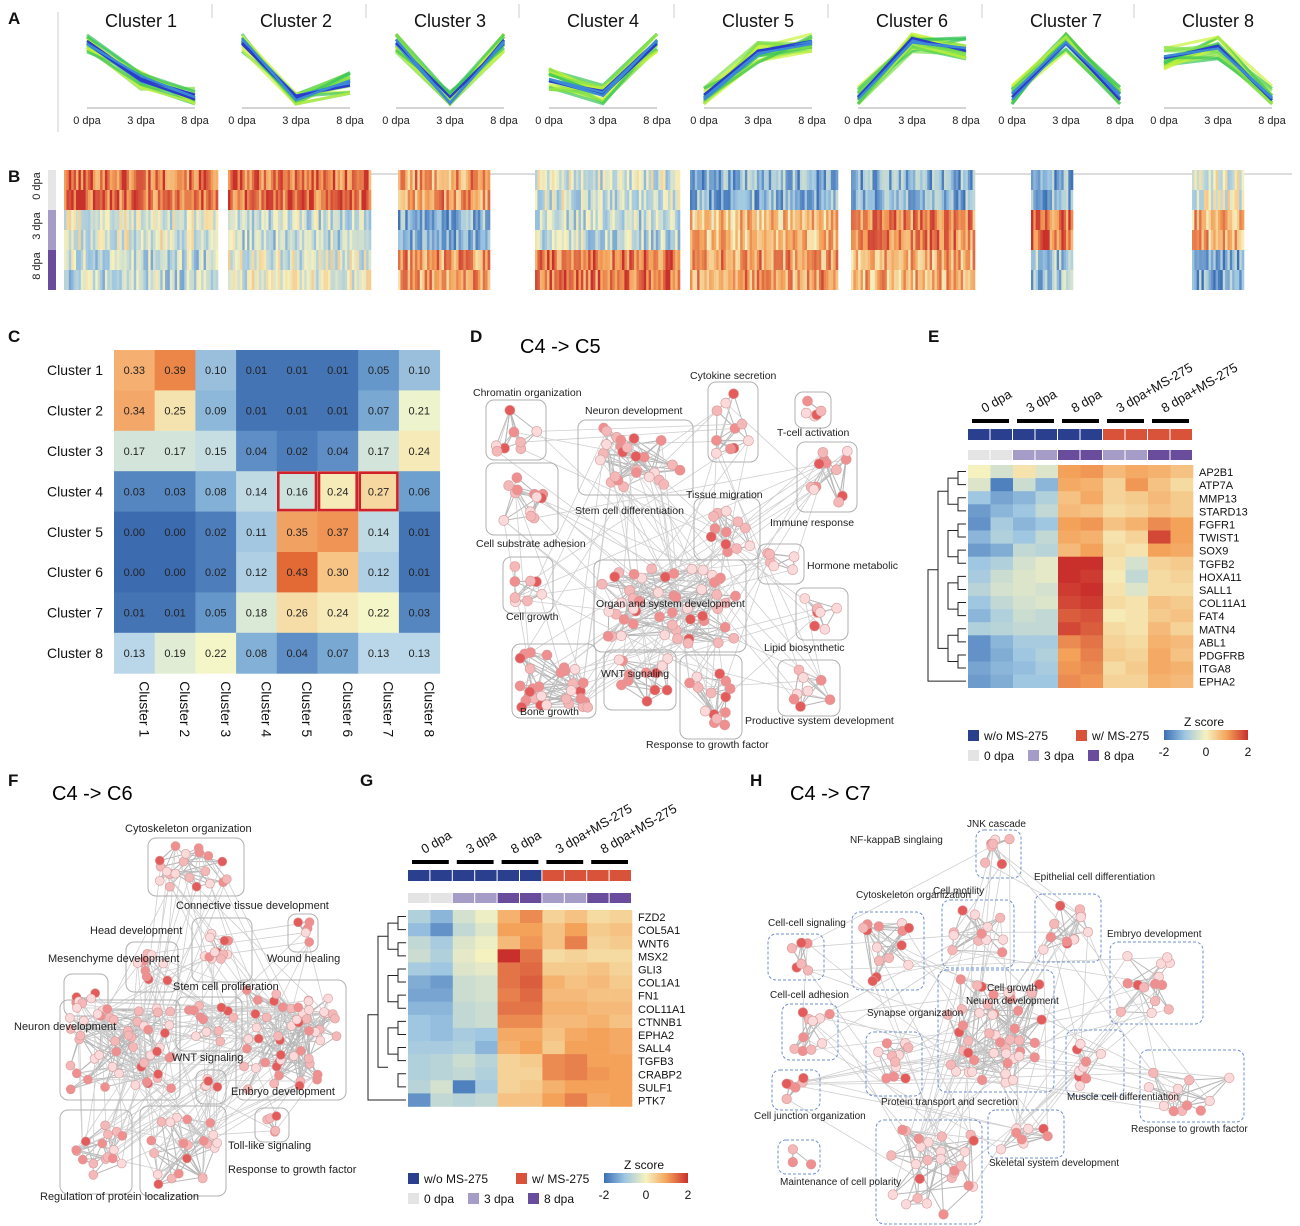  Describe the element at coordinates (733, 376) in the screenshot. I see `d-label-cytokine: Cytokine secretion` at that location.